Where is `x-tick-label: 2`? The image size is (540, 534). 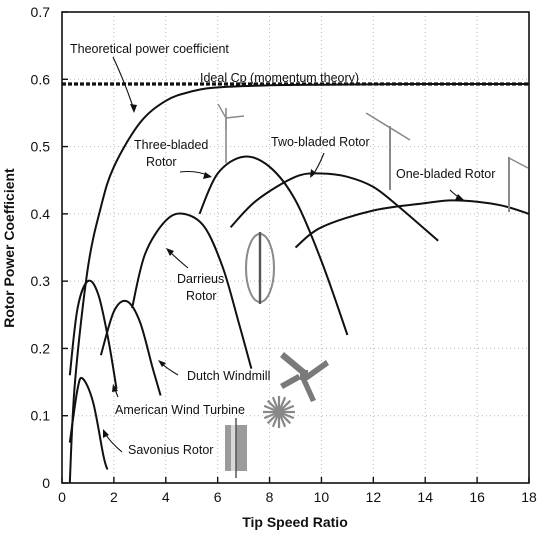 x-tick-label: 2 is located at coordinates (114, 497).